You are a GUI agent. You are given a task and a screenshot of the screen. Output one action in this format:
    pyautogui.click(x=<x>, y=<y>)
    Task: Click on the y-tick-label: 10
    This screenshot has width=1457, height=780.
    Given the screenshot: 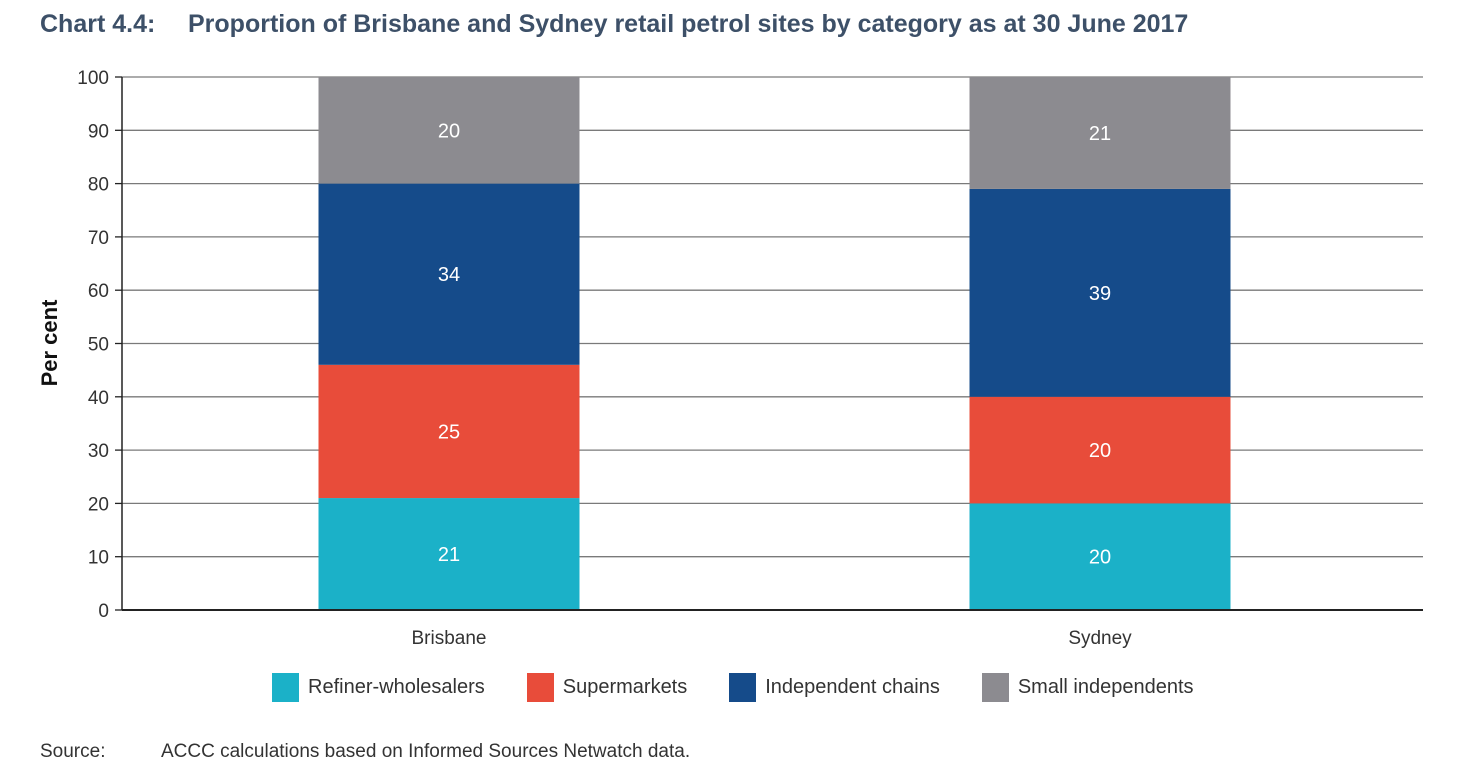 What is the action you would take?
    pyautogui.click(x=98, y=558)
    